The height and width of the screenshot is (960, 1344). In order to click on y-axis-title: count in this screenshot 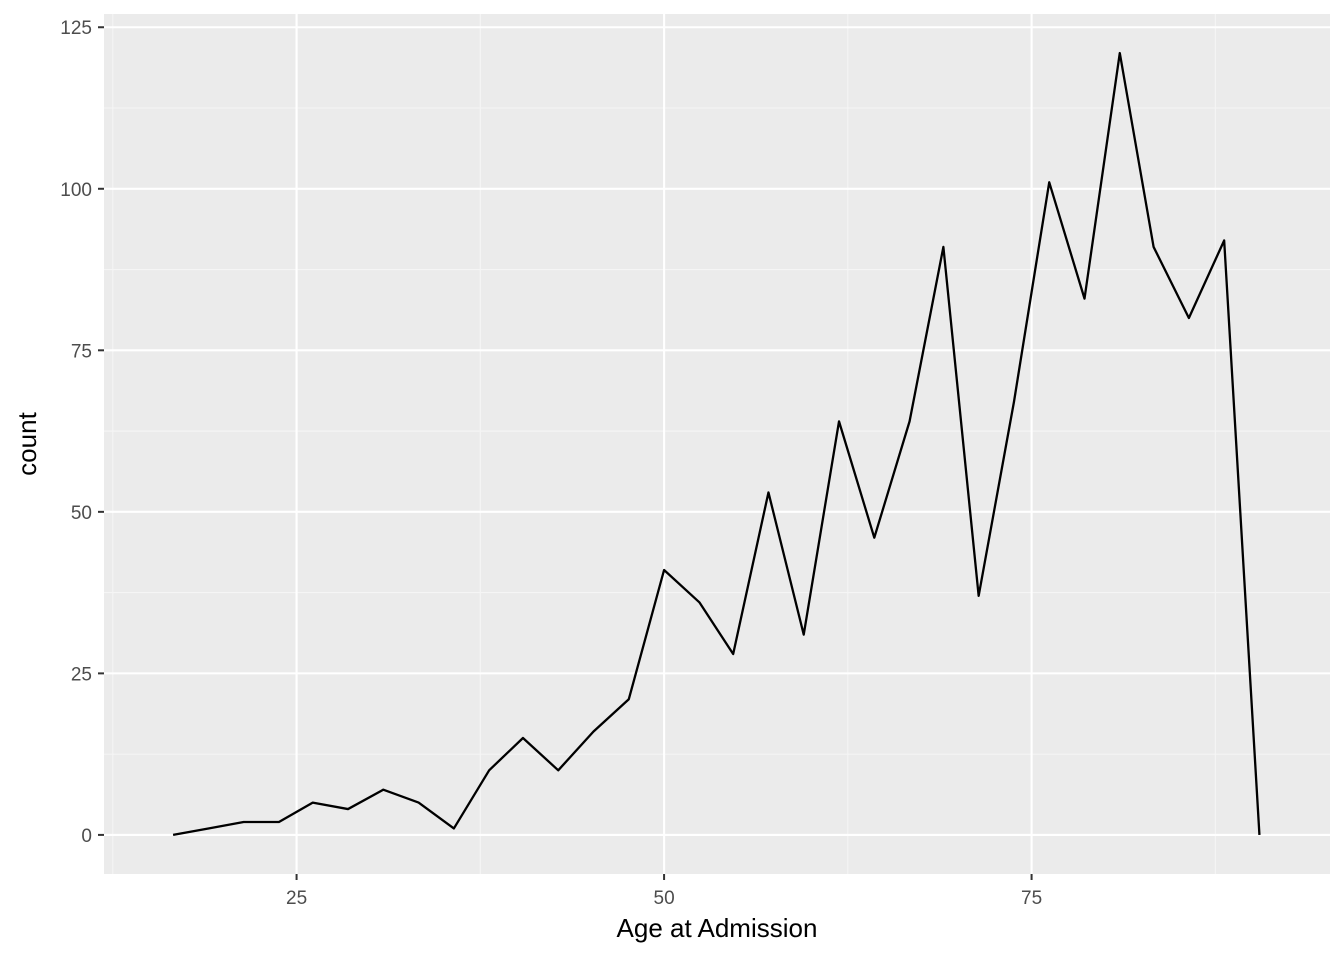, I will do `click(27, 443)`.